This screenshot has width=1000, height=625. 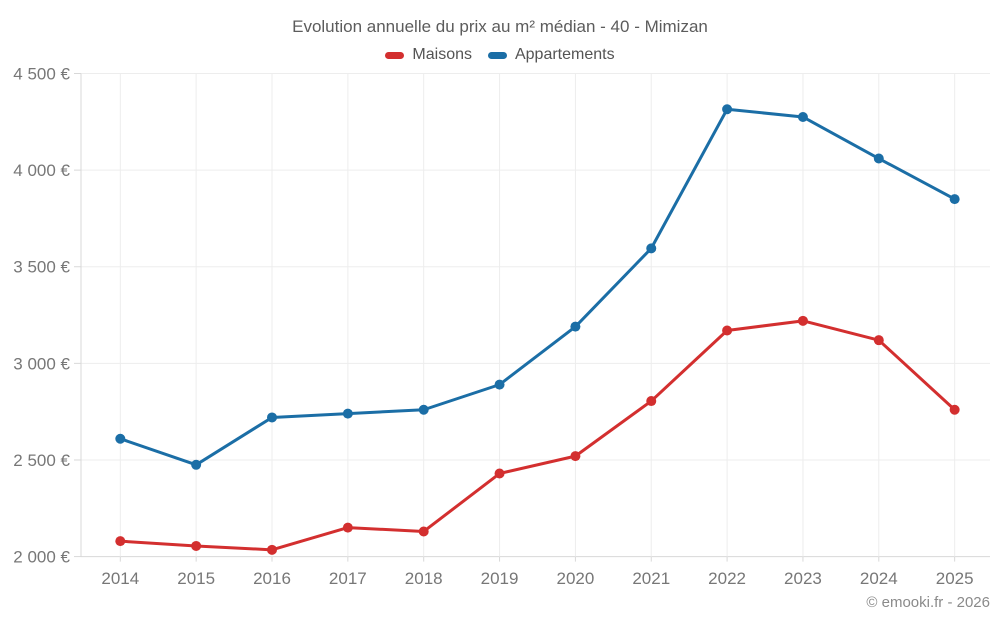 What do you see at coordinates (954, 409) in the screenshot?
I see `data-point-maisons-2025` at bounding box center [954, 409].